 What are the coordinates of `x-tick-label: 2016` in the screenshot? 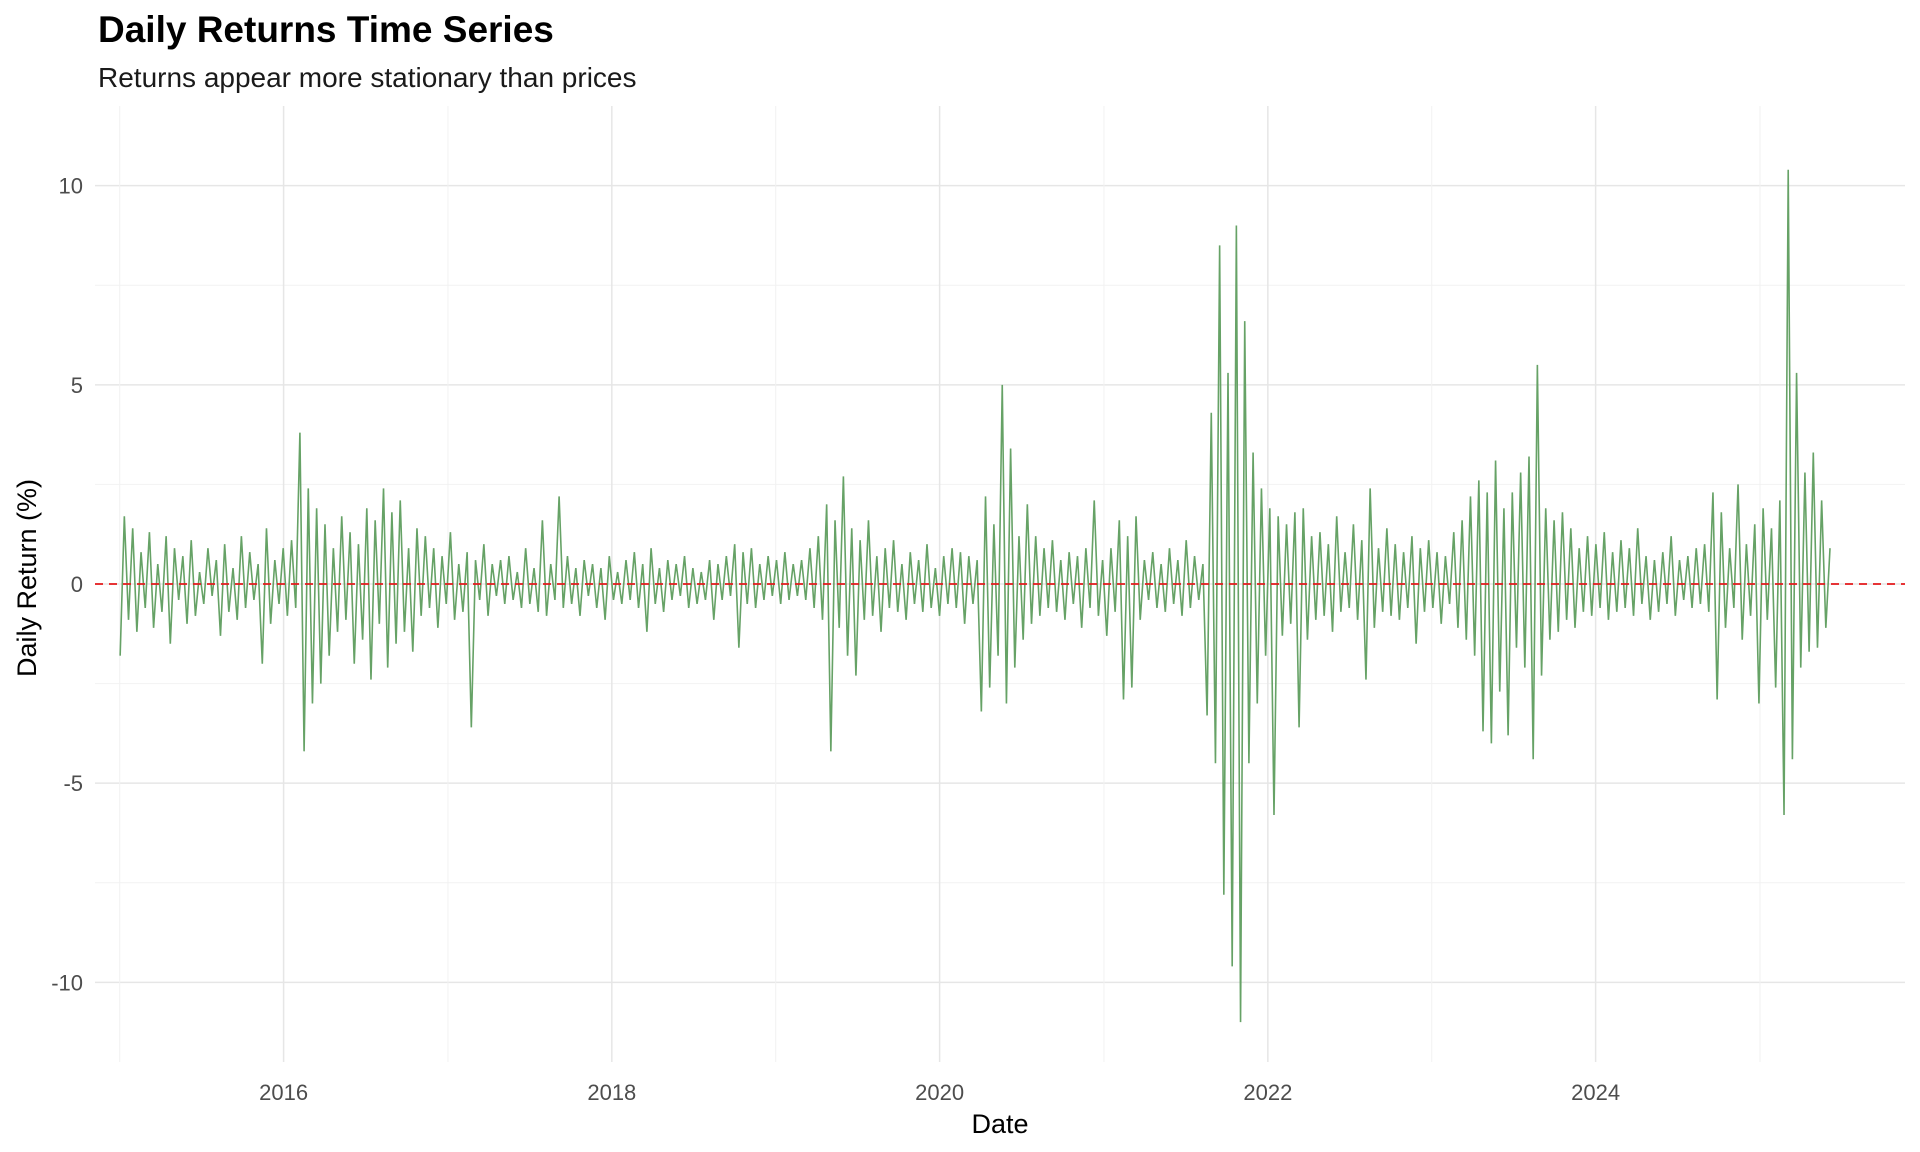 It's located at (283, 1092).